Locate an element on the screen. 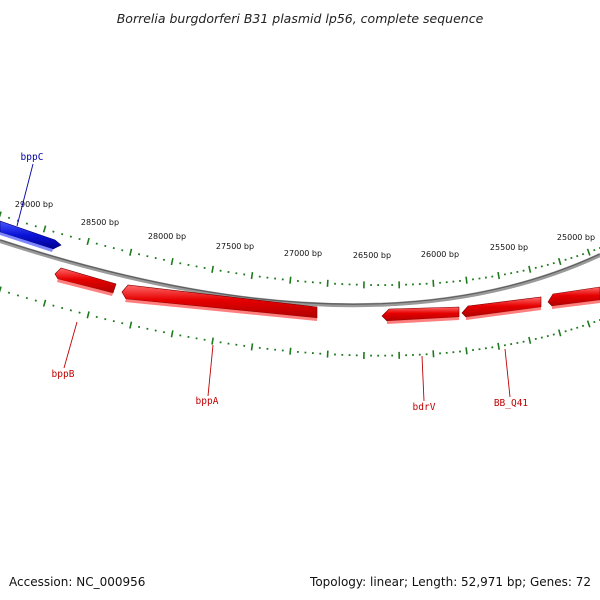 The height and width of the screenshot is (600, 600). sequence-backbone is located at coordinates (300, 273).